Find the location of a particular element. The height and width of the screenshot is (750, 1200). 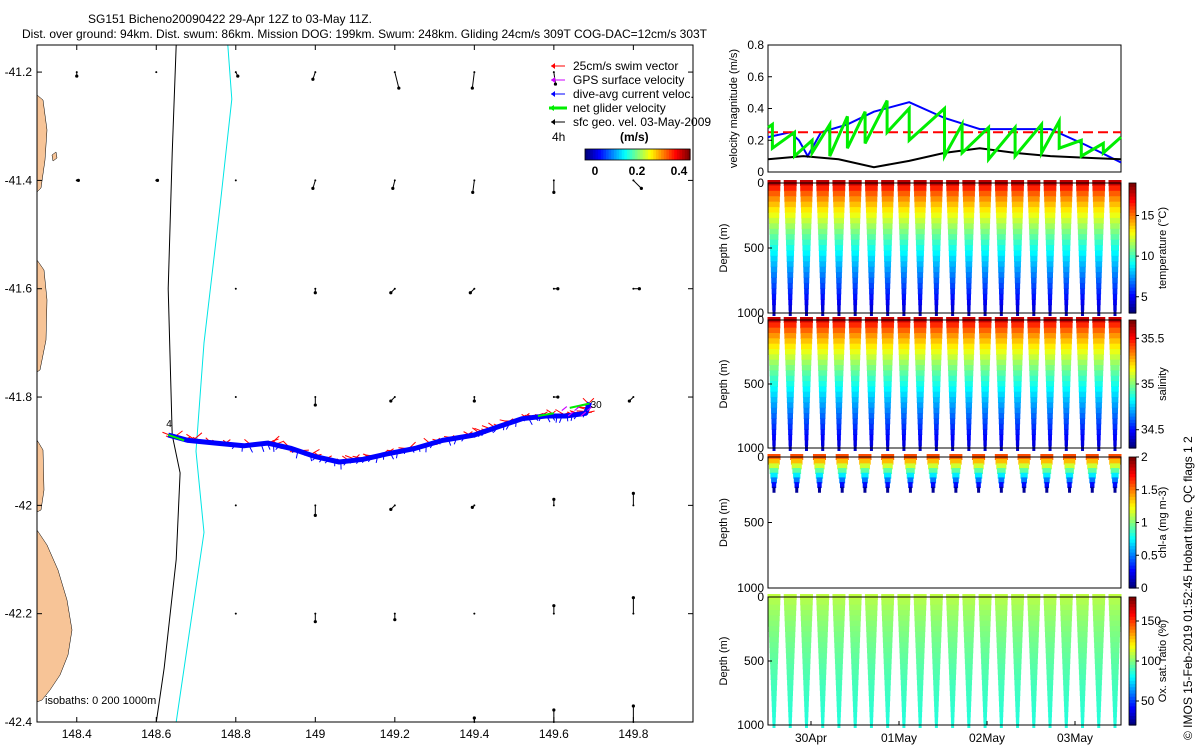

geo-vector-origin is located at coordinates (235, 288).